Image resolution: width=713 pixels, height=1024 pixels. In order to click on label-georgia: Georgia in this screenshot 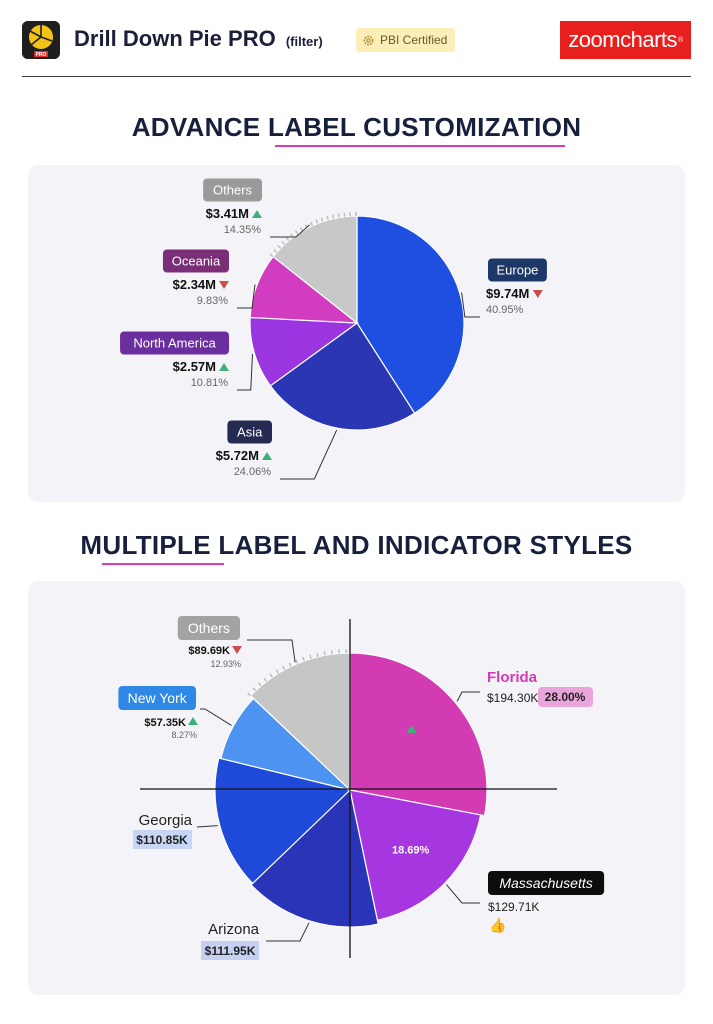, I will do `click(166, 820)`.